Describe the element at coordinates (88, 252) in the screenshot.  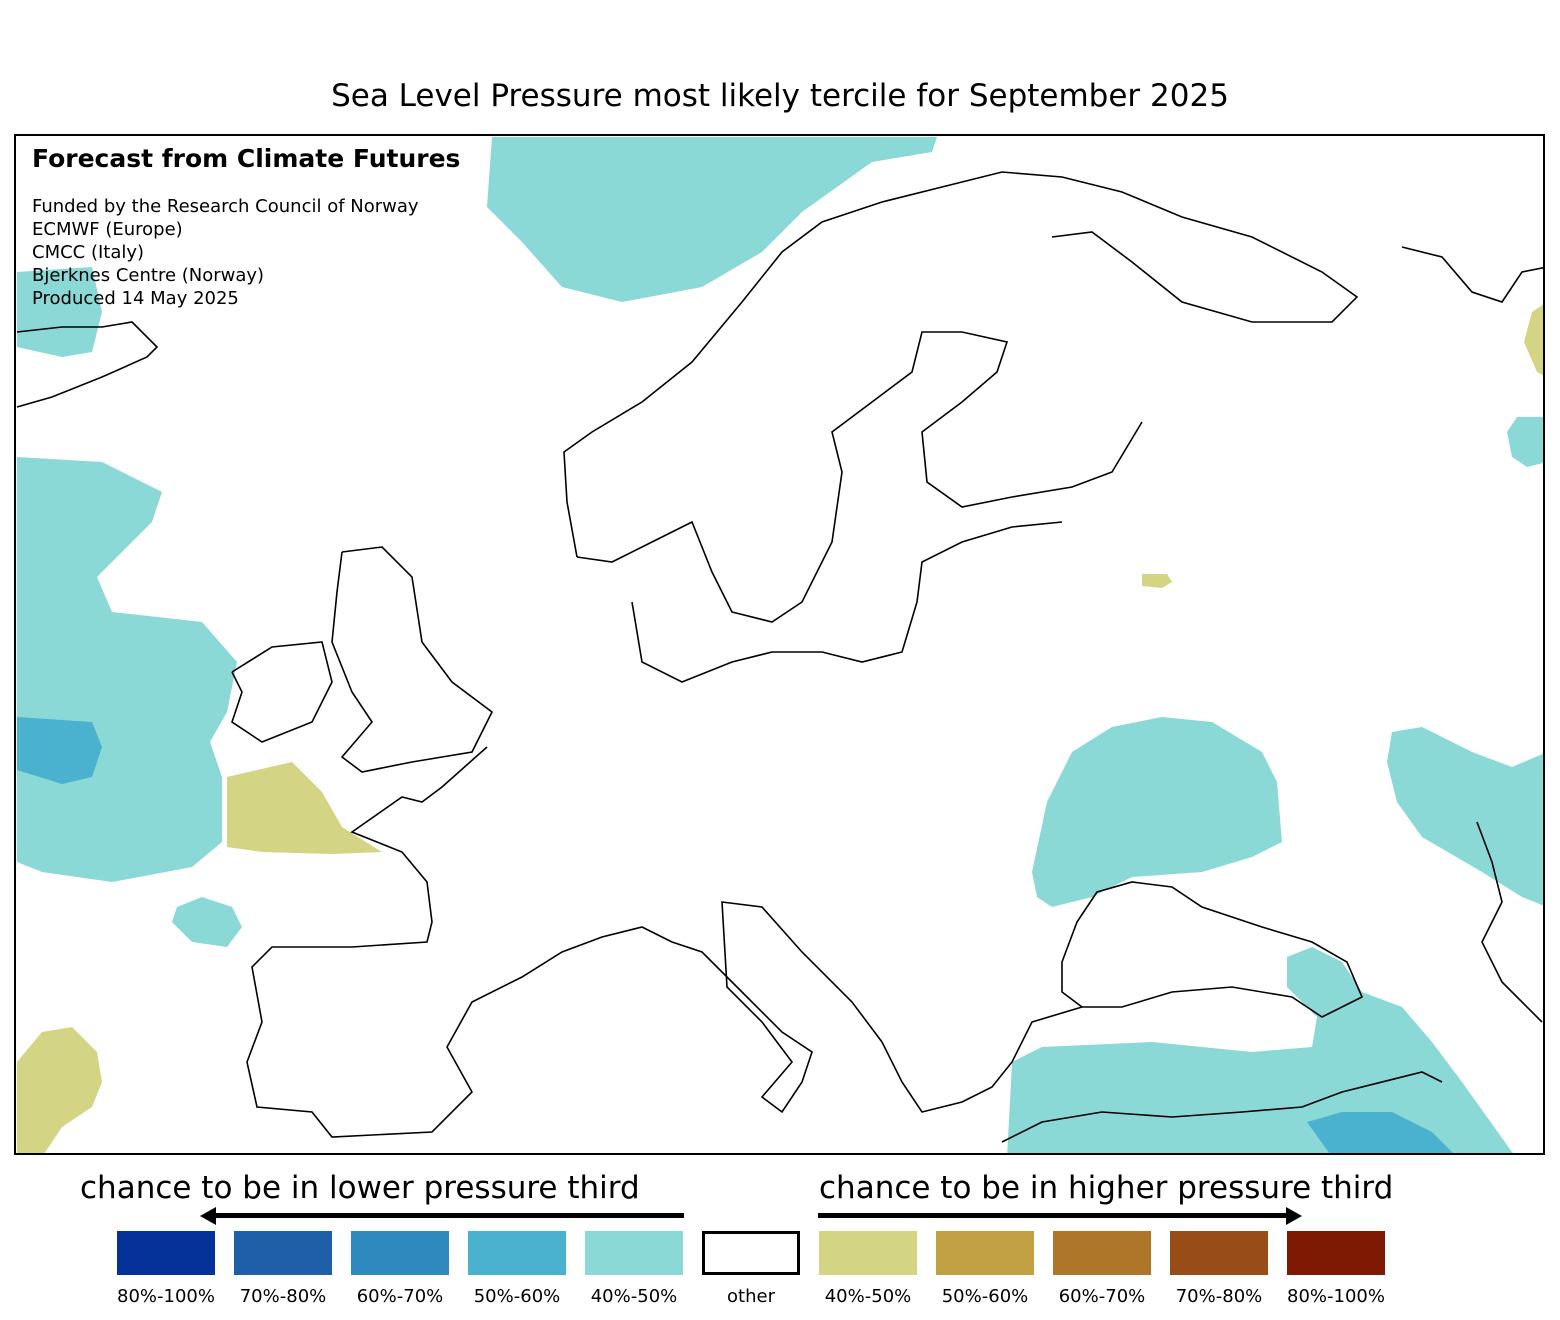
I see `info-line: CMCC (Italy)` at that location.